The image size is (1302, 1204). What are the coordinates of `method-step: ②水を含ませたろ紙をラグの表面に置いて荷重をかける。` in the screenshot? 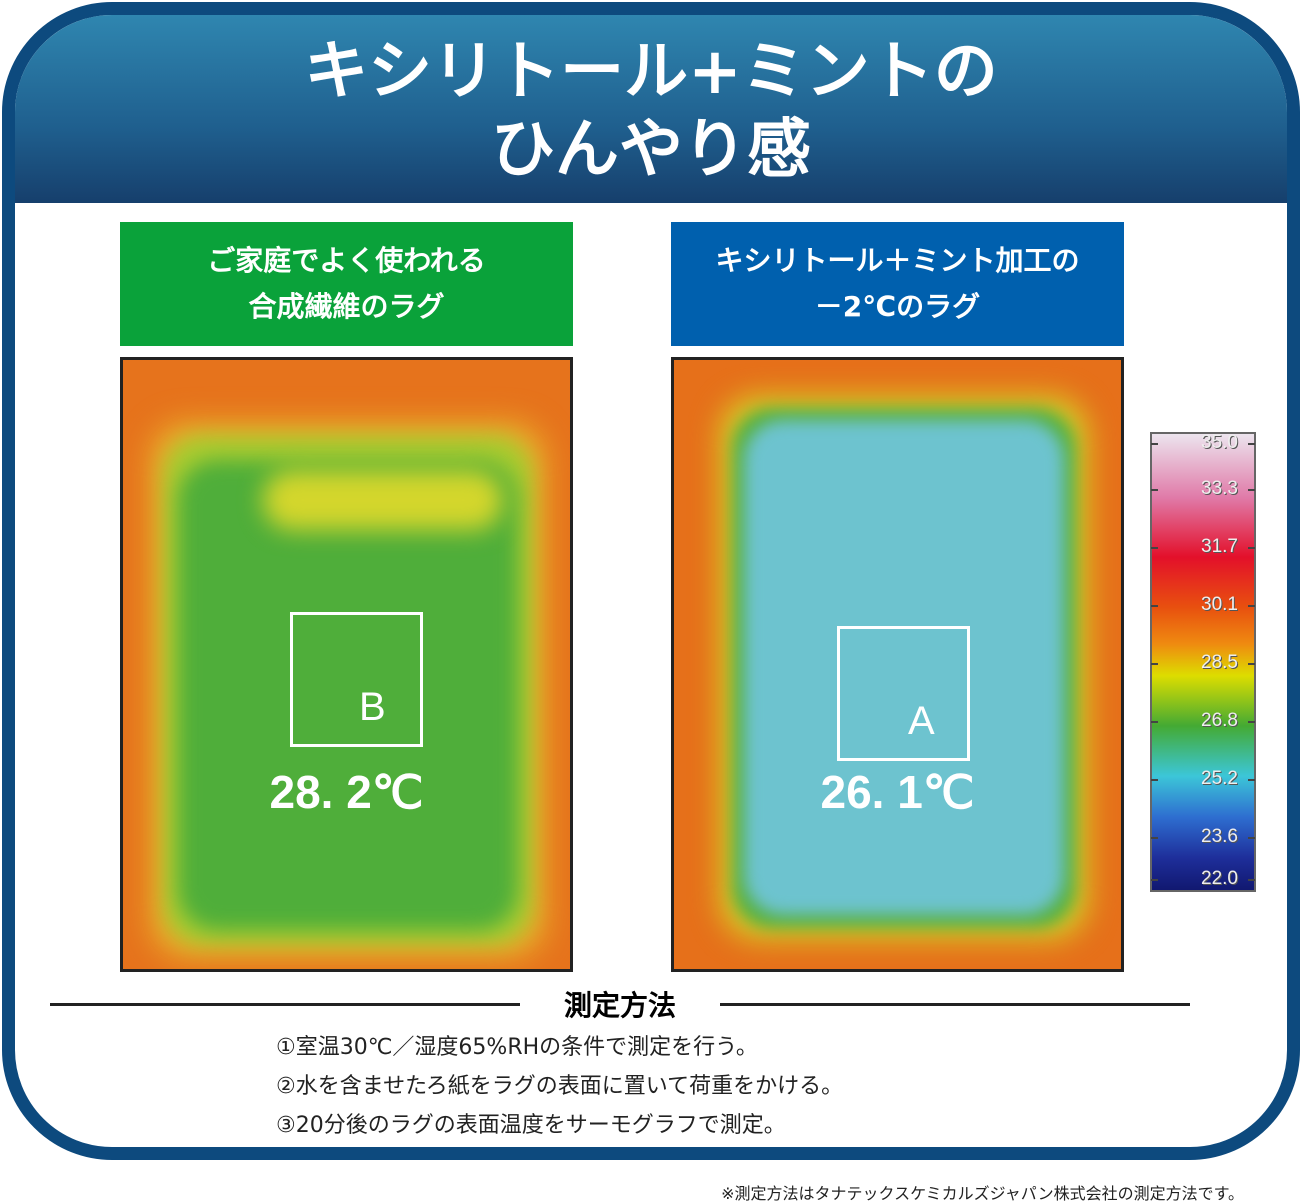 It's located at (560, 1086).